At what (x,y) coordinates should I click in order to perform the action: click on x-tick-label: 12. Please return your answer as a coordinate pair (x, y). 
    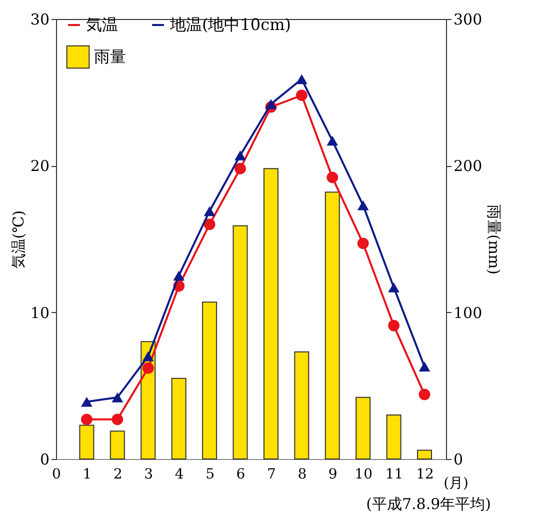
    Looking at the image, I should click on (425, 474).